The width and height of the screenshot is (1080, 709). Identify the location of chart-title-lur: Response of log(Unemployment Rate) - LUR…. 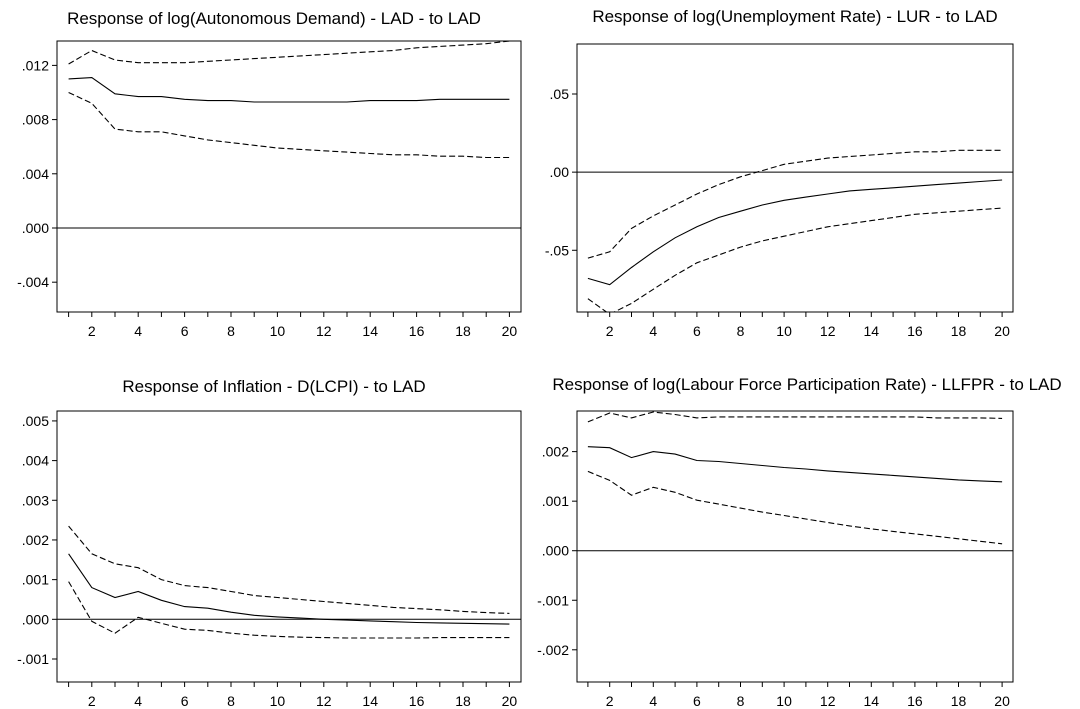
(794, 16).